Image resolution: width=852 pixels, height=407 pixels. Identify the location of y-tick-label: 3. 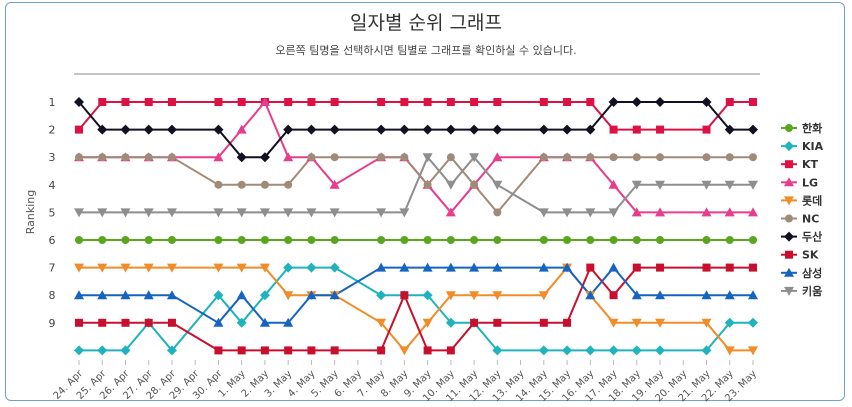
(52, 157).